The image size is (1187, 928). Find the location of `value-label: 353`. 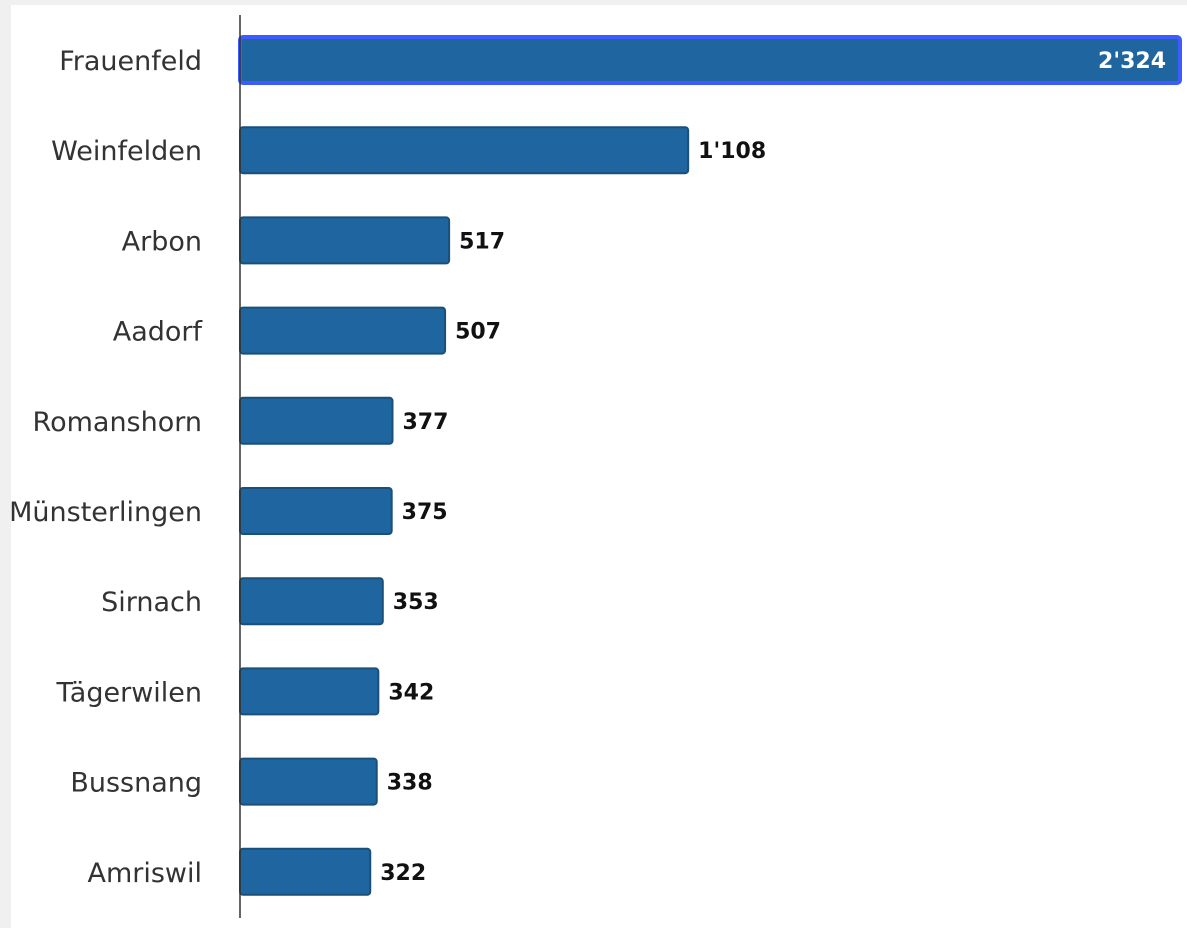

value-label: 353 is located at coordinates (416, 602).